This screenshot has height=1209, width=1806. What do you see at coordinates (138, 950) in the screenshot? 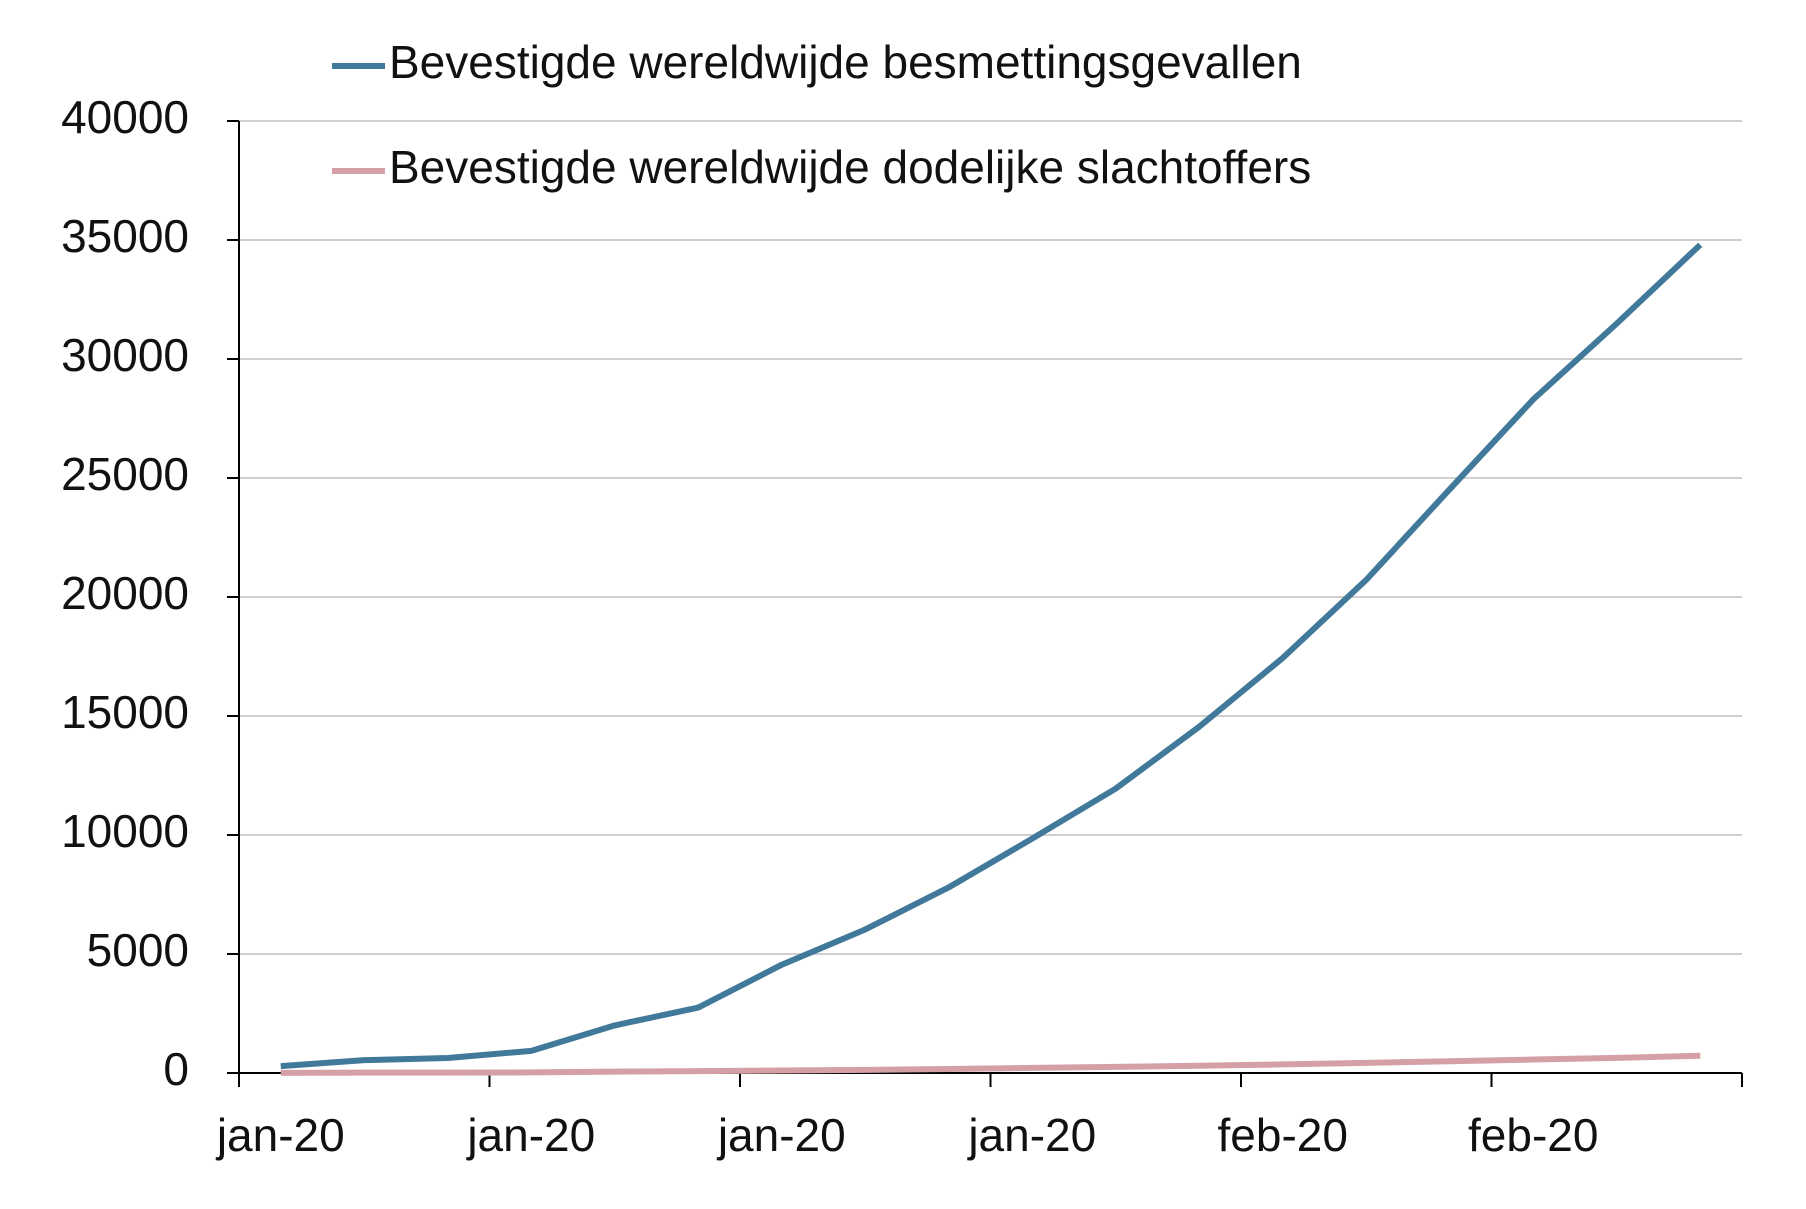
I see `y-tick-label: 5000` at bounding box center [138, 950].